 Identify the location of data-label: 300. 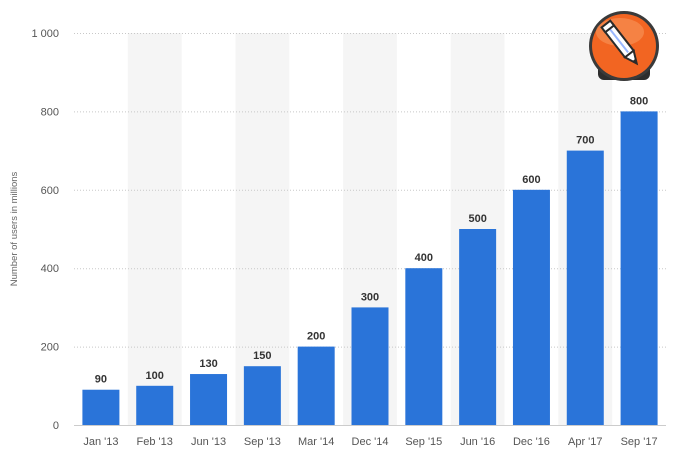
(370, 297).